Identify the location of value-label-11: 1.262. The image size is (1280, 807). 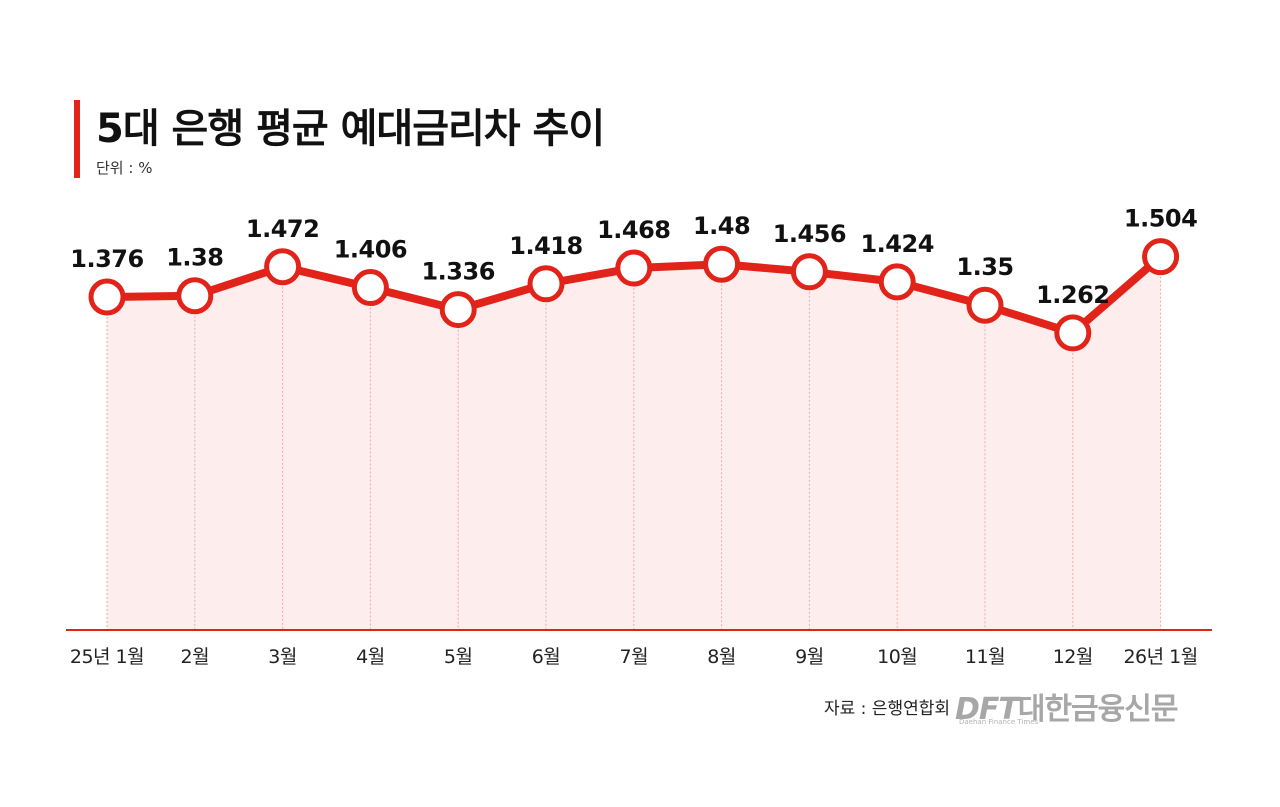
(1072, 295).